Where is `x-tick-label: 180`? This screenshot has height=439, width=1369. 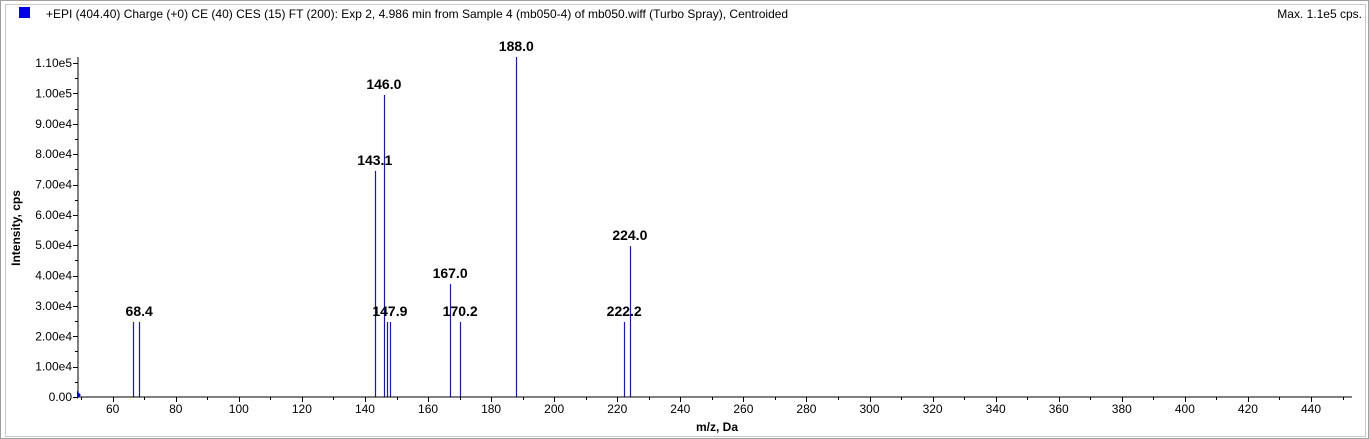 x-tick-label: 180 is located at coordinates (491, 409).